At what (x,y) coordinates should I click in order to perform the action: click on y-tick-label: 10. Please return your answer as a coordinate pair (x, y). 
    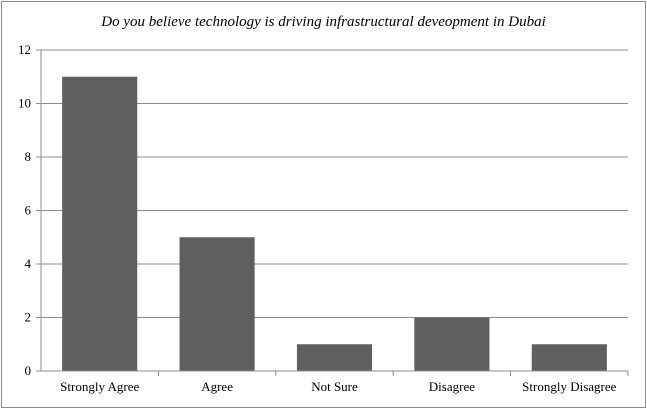
    Looking at the image, I should click on (24, 103).